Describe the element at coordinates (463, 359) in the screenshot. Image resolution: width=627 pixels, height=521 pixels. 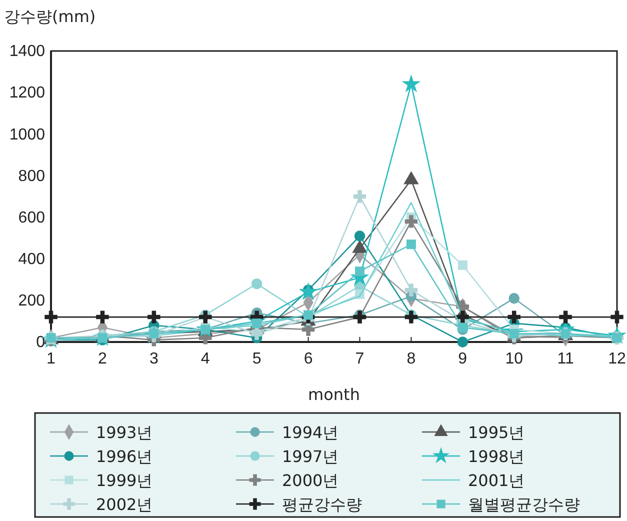
I see `x-tick-label: 9` at that location.